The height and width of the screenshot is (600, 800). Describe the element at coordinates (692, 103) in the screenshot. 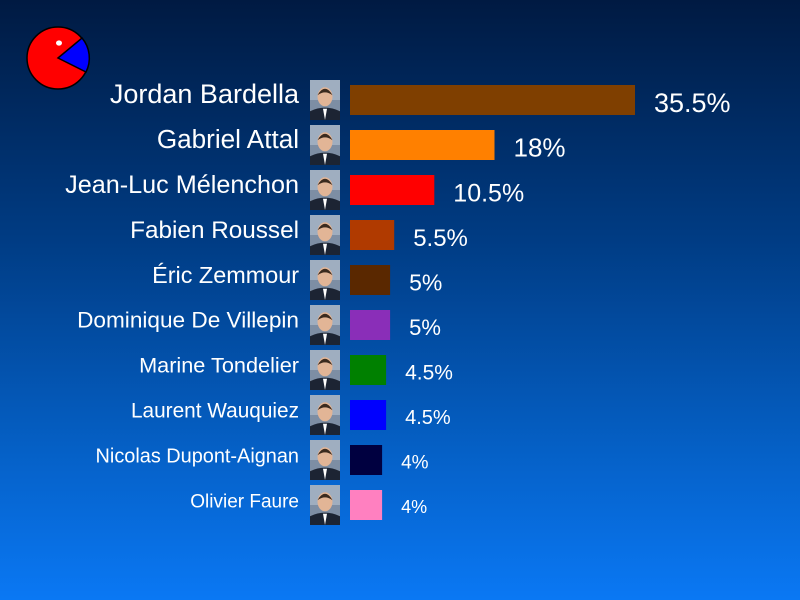

I see `value-label: 35.5%` at that location.